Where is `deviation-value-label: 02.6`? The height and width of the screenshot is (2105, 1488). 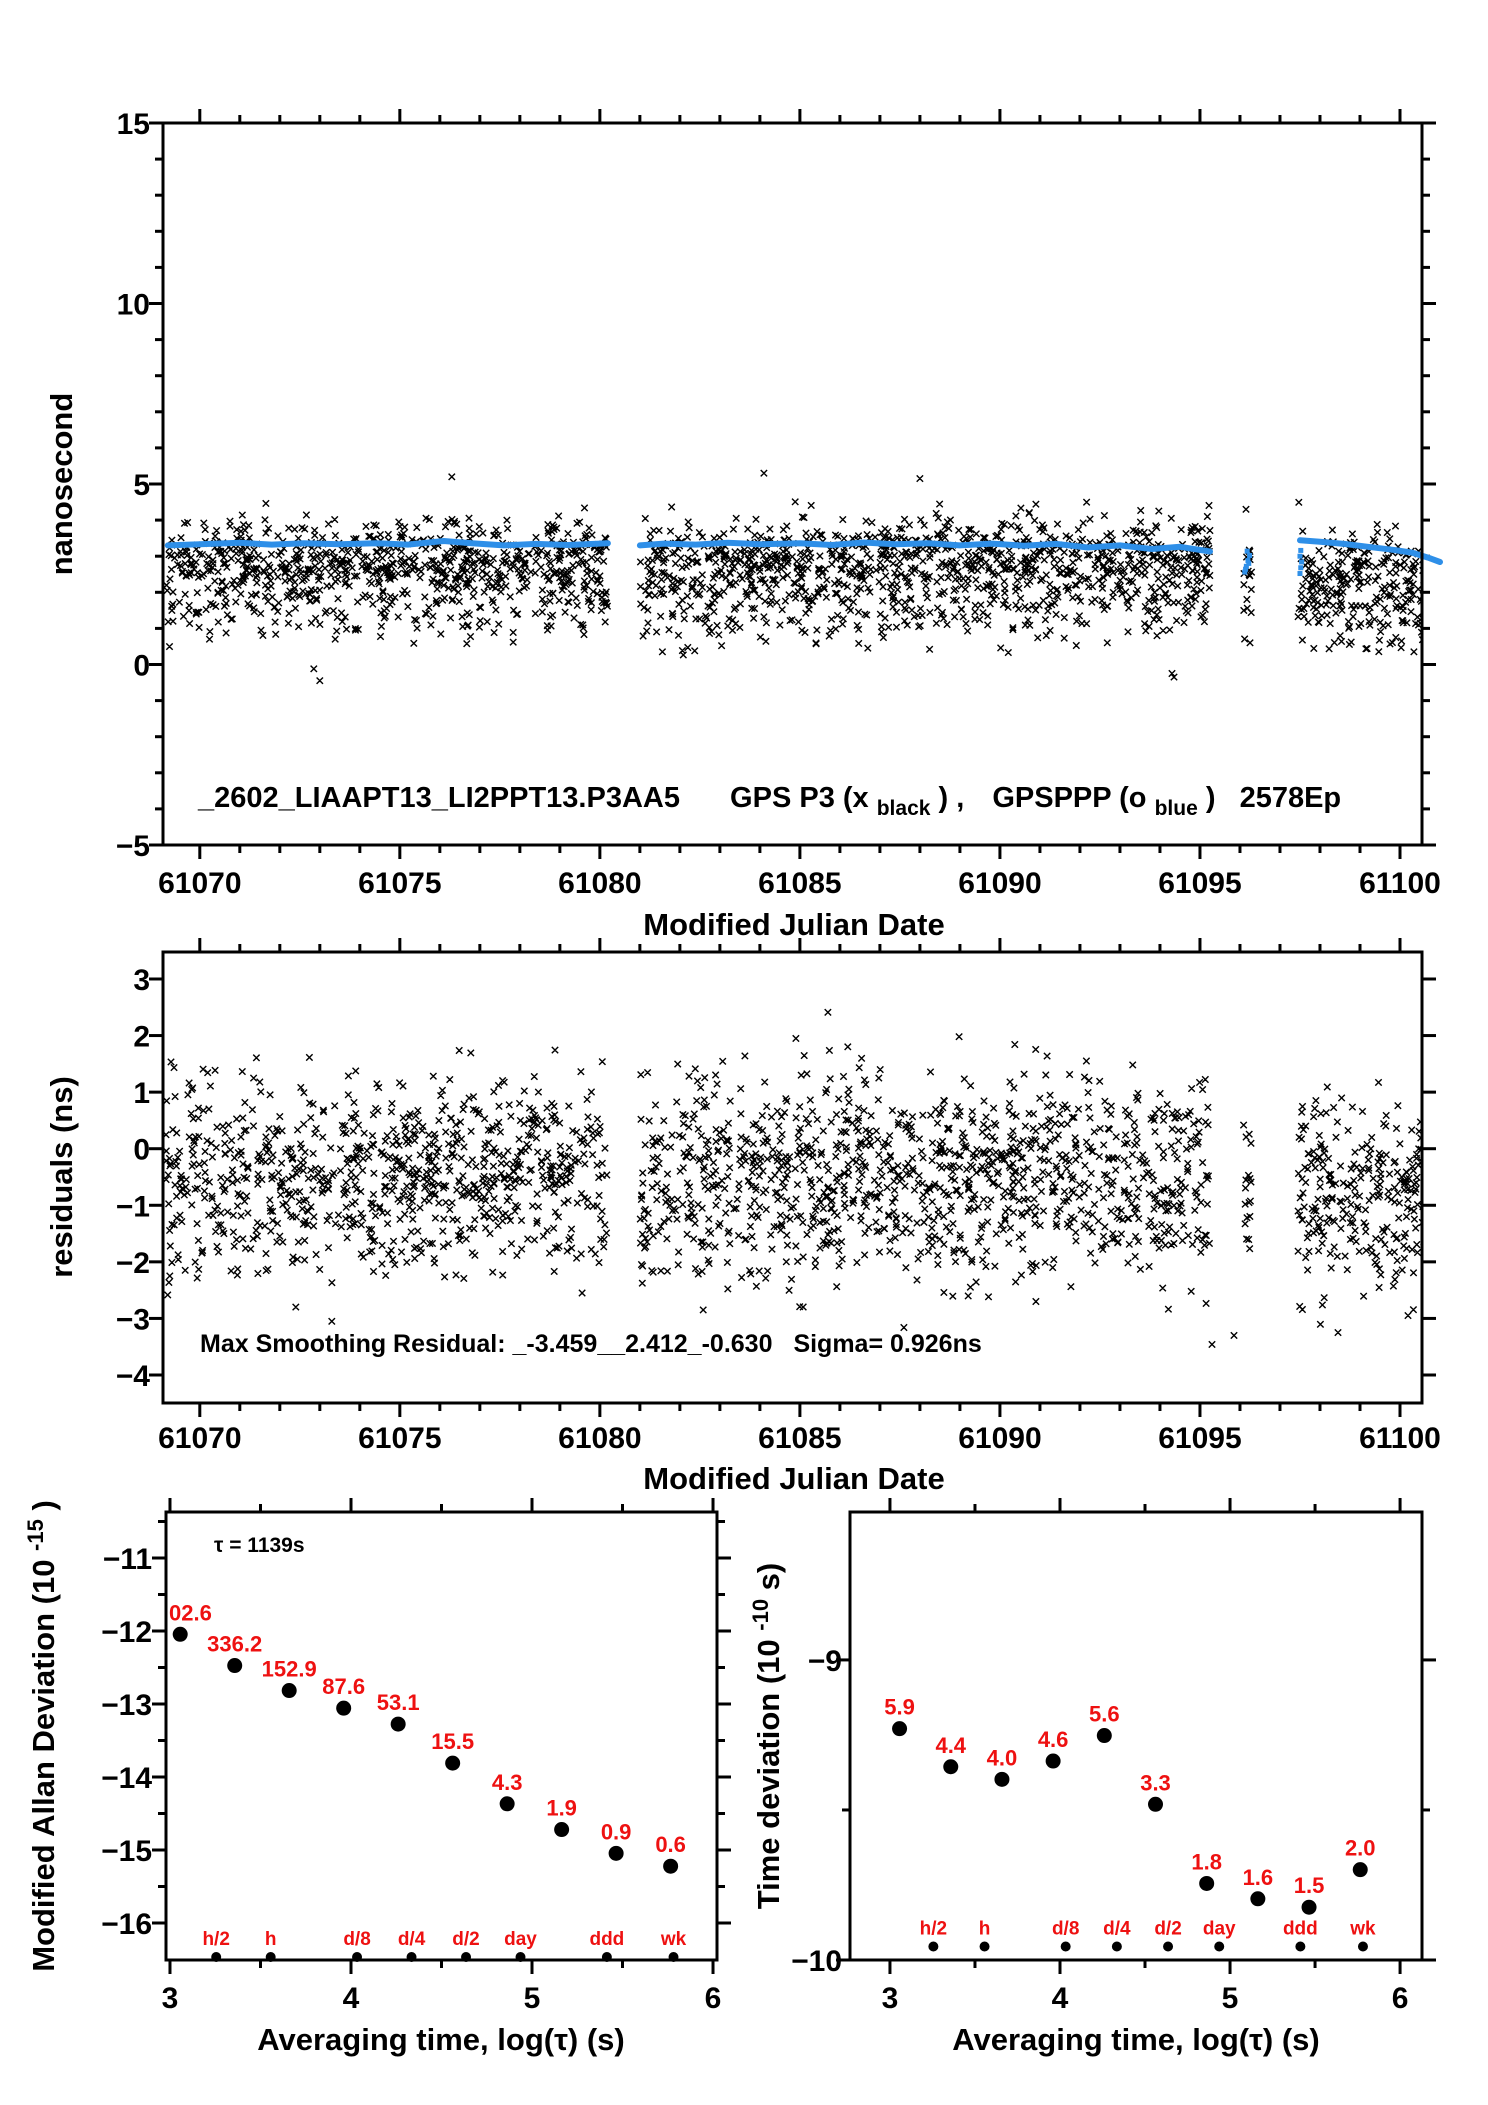
deviation-value-label: 02.6 is located at coordinates (190, 1612).